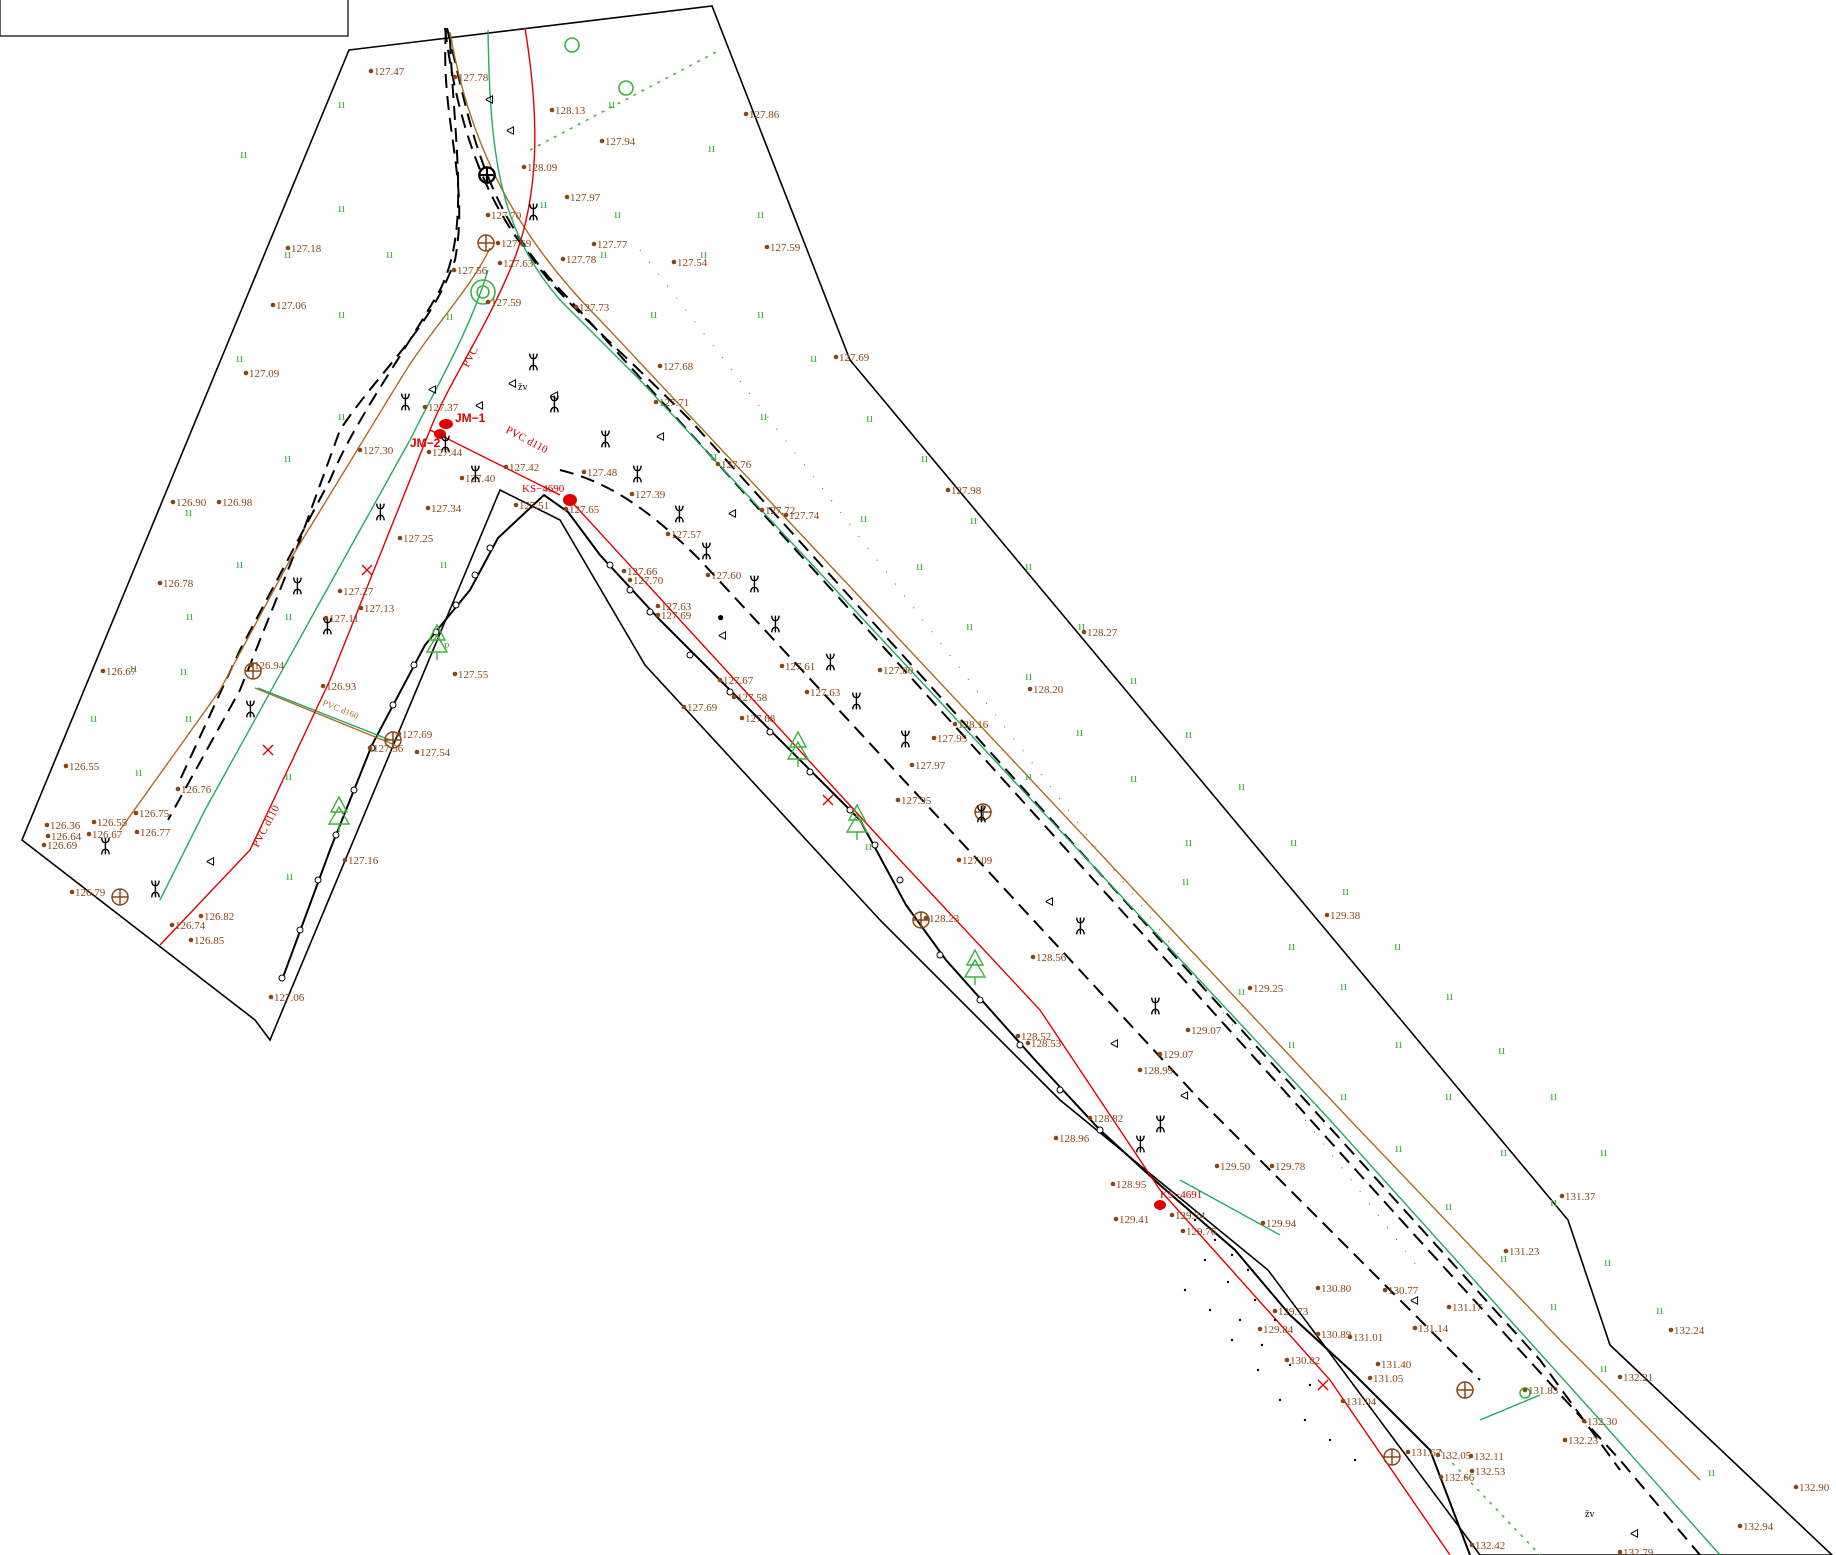  Describe the element at coordinates (1388, 1379) in the screenshot. I see `spot-height-label: 131.05` at that location.